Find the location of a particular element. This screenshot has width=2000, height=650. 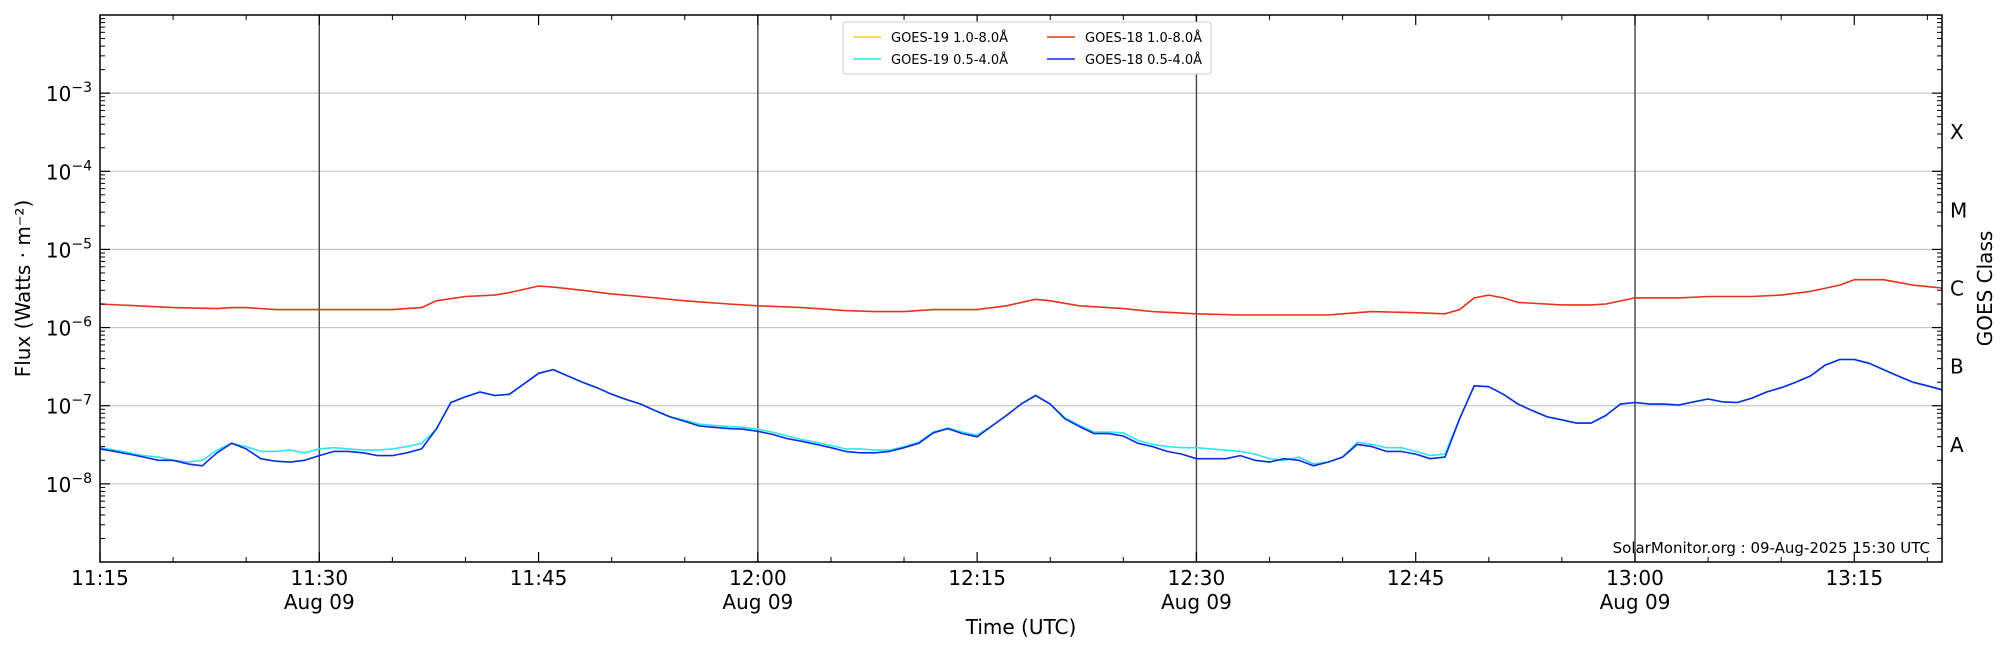

goes-class-M: M is located at coordinates (1958, 210).